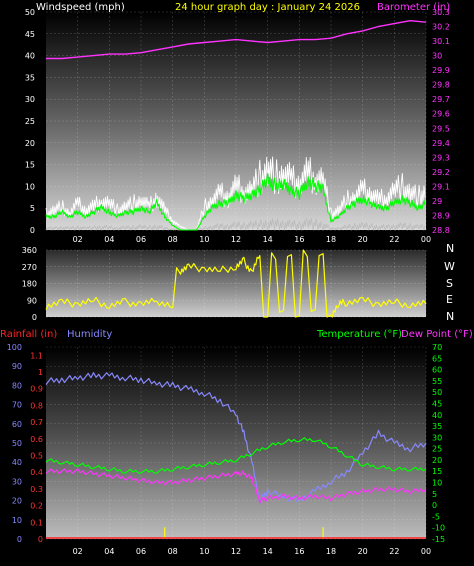  What do you see at coordinates (173, 551) in the screenshot?
I see `temp-x-tick-label: 08` at bounding box center [173, 551].